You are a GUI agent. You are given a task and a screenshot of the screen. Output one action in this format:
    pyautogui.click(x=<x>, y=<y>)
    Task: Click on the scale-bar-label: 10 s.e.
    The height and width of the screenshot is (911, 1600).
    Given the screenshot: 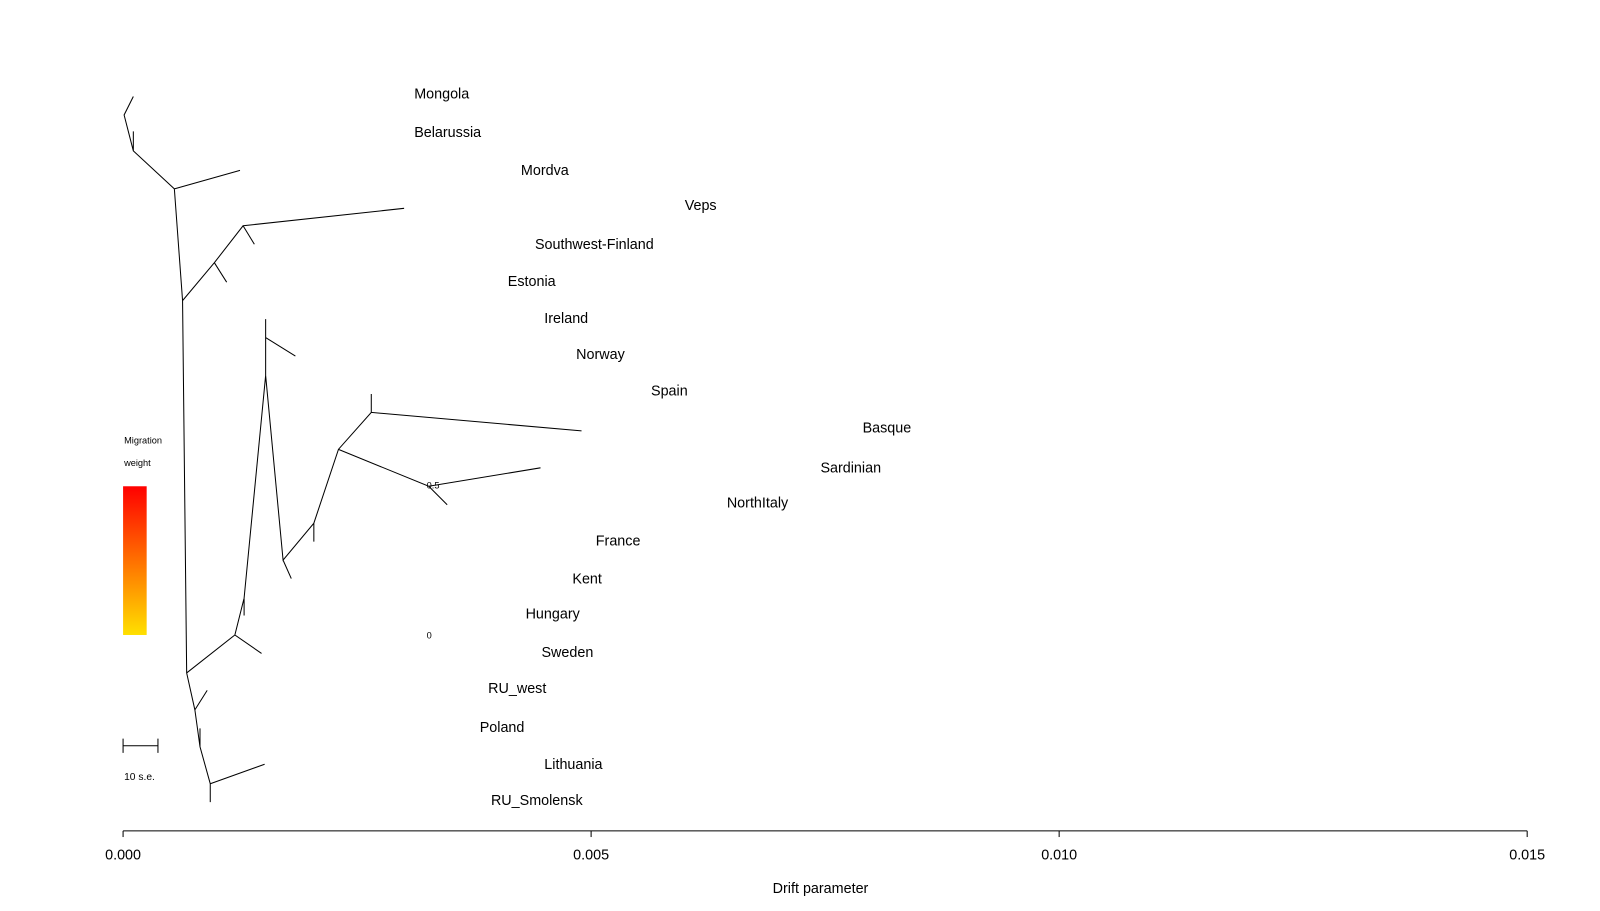 What is the action you would take?
    pyautogui.click(x=139, y=777)
    